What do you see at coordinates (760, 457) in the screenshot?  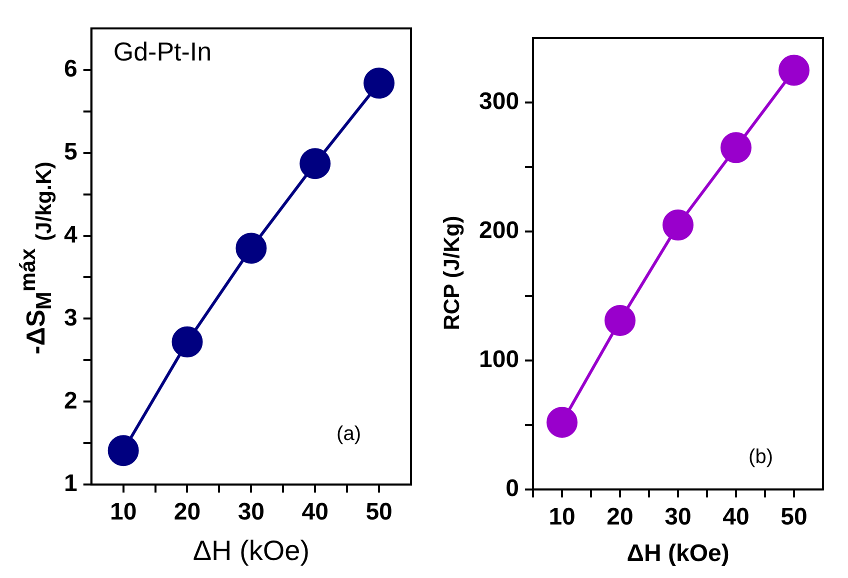 I see `annotation: (b)` at bounding box center [760, 457].